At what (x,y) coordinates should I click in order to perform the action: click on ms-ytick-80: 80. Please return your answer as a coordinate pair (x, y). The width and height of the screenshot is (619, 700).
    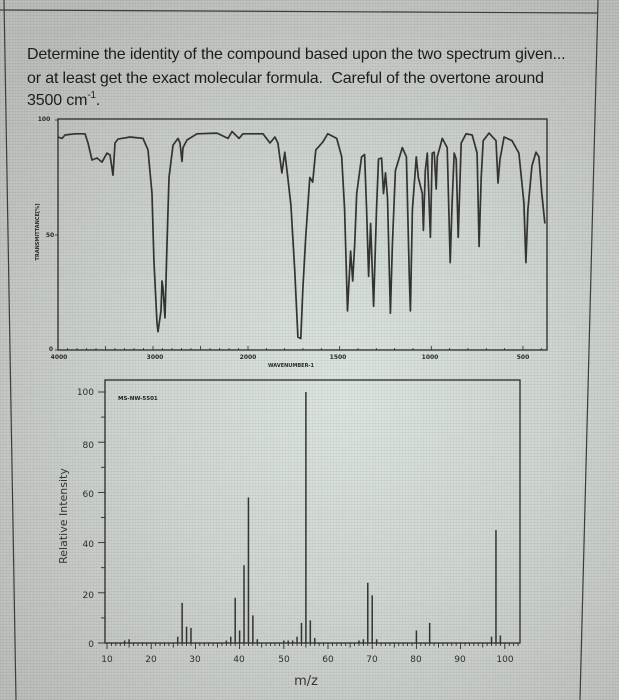
    Looking at the image, I should click on (89, 446).